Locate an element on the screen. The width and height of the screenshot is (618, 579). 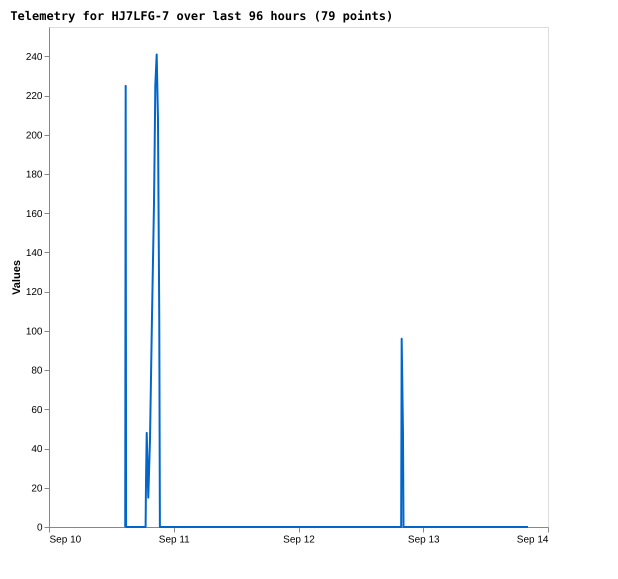
y-tick-label: 180 is located at coordinates (34, 175).